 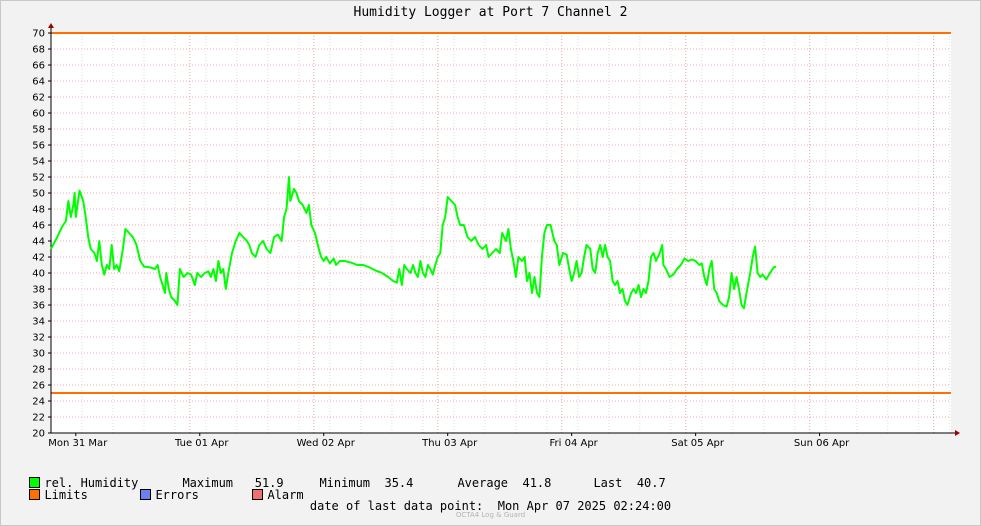 What do you see at coordinates (490, 12) in the screenshot?
I see `chart-title: Humidity Logger at Port 7 Channel 2` at bounding box center [490, 12].